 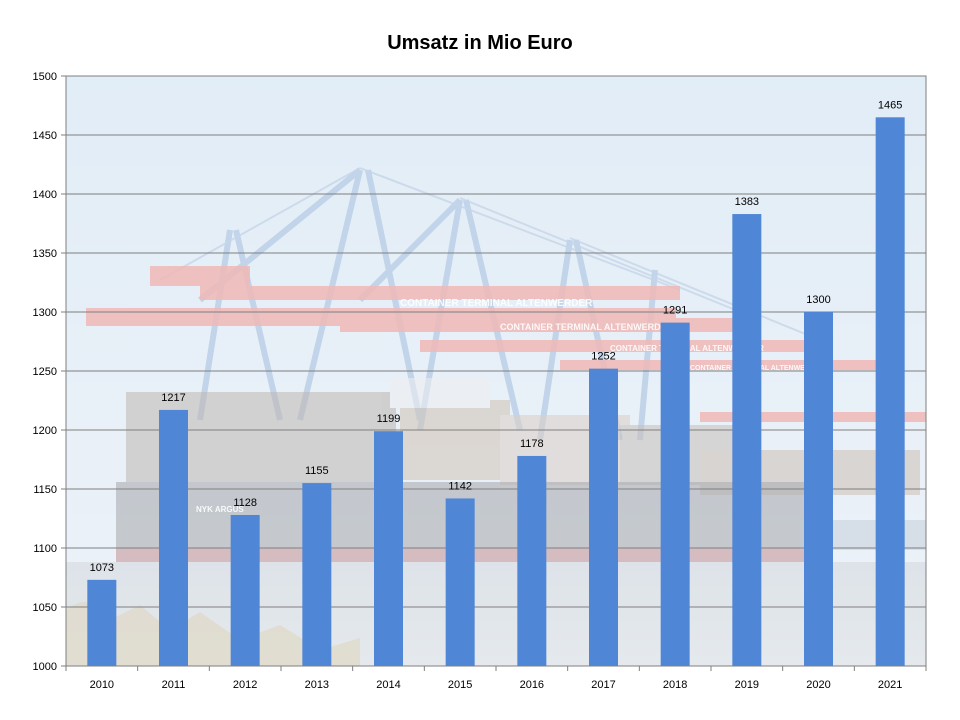 What do you see at coordinates (818, 300) in the screenshot?
I see `data-label-2020: 1300` at bounding box center [818, 300].